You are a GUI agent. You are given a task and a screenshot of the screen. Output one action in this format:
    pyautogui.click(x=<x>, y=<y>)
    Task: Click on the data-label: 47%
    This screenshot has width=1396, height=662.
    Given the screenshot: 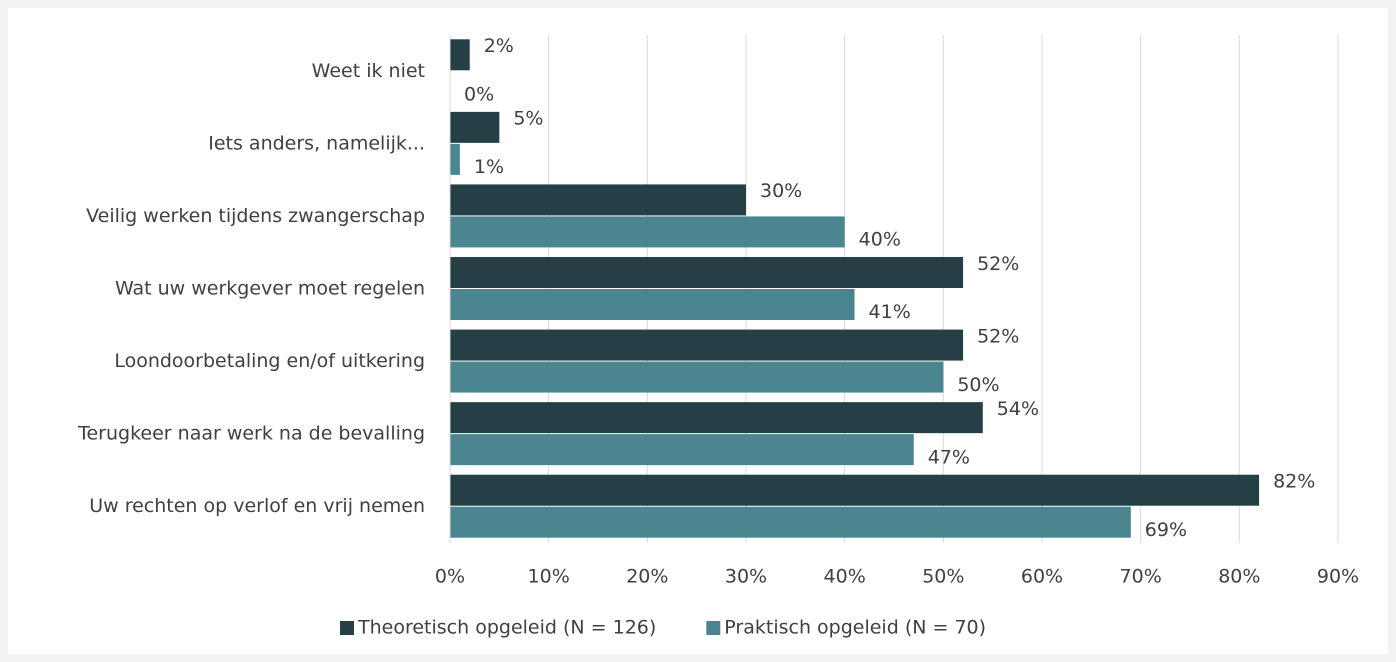 What is the action you would take?
    pyautogui.click(x=949, y=457)
    